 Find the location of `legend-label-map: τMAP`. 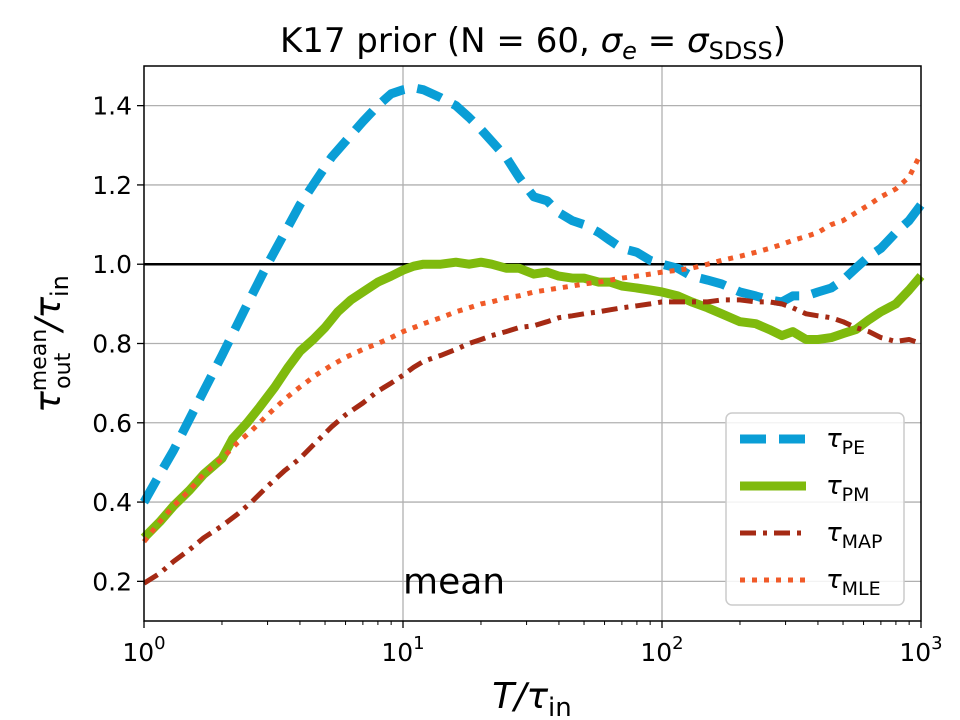

legend-label-map: τMAP is located at coordinates (854, 535).